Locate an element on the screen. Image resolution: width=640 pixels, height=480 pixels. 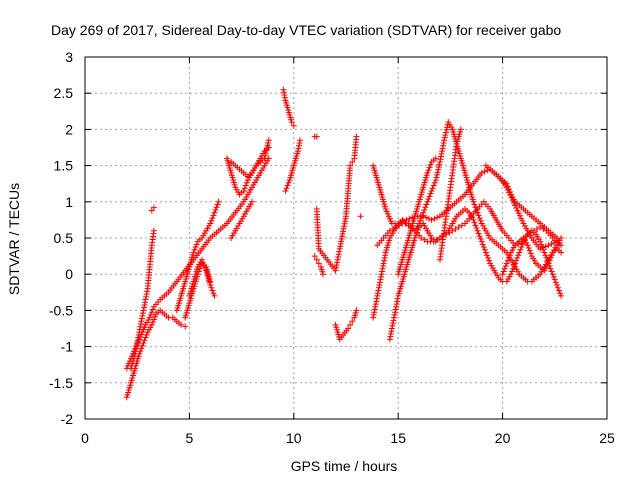
series-track-n is located at coordinates (346, 325).